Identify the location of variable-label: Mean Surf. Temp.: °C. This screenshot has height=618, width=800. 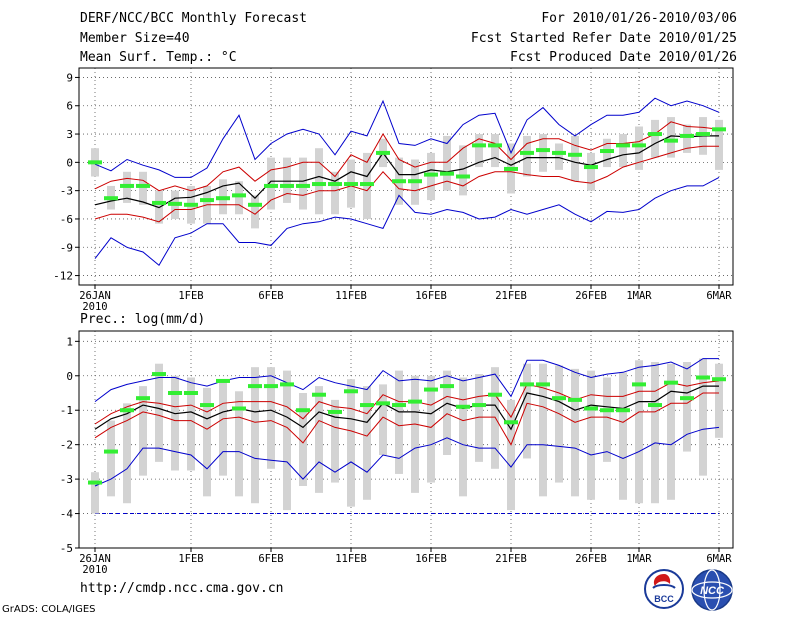
(158, 57).